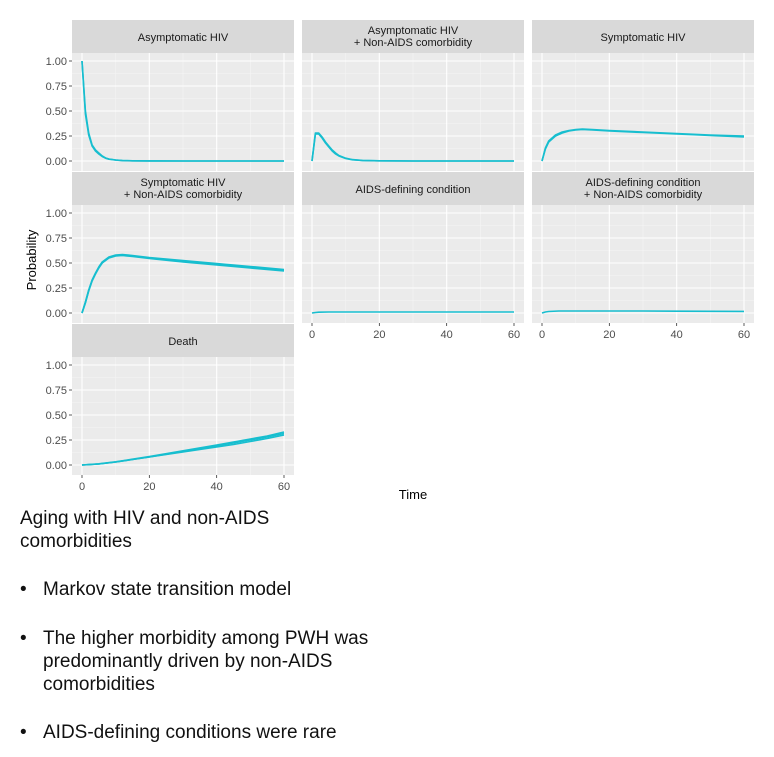 This screenshot has width=774, height=757. I want to click on bullet-text: Markov state transition model, so click(167, 589).